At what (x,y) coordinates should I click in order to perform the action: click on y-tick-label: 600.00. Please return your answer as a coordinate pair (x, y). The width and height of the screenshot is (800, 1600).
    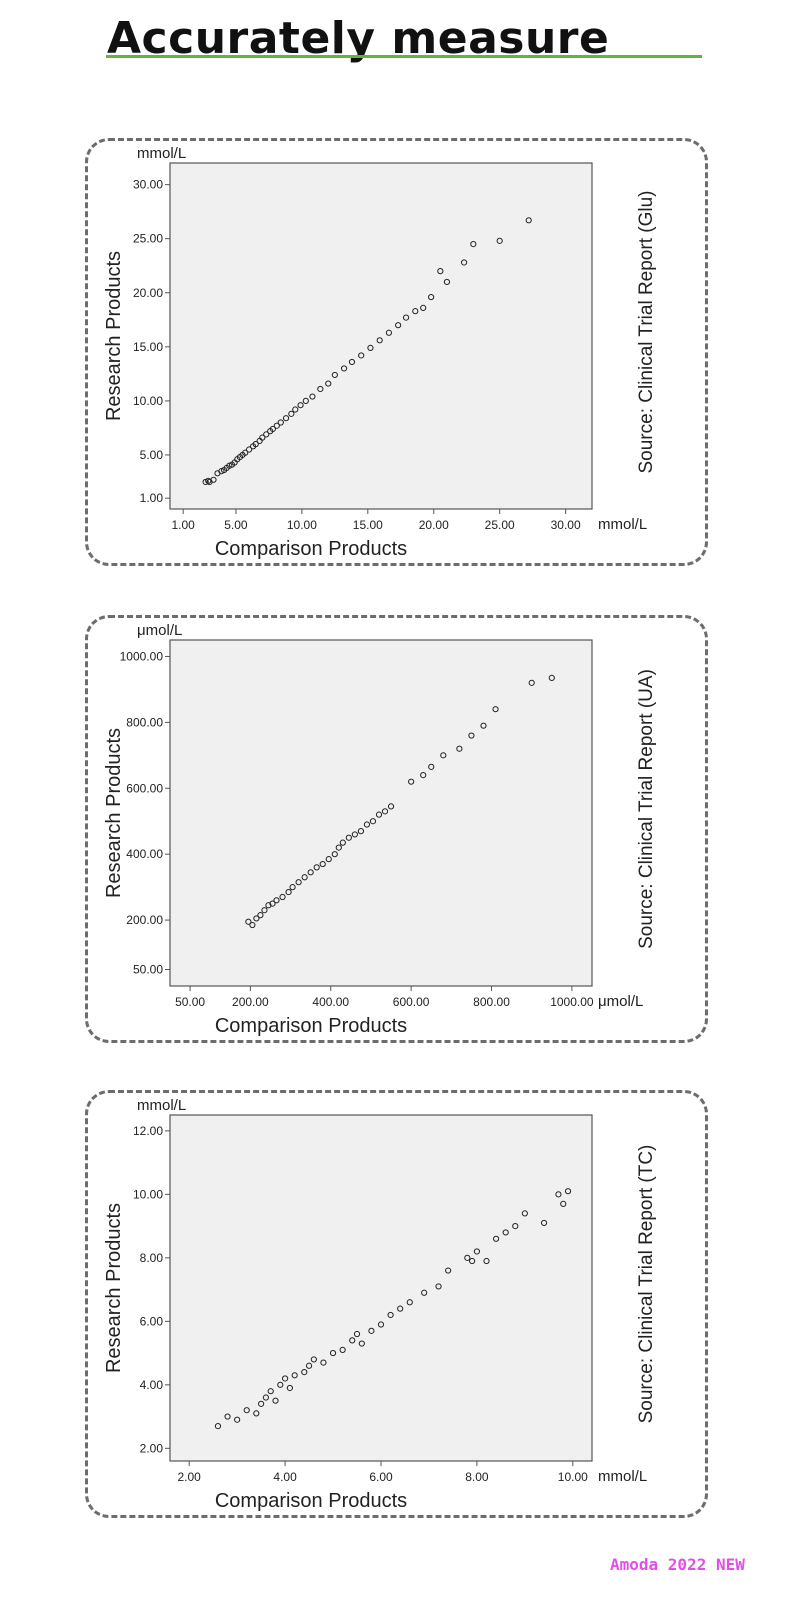
    Looking at the image, I should click on (144, 788).